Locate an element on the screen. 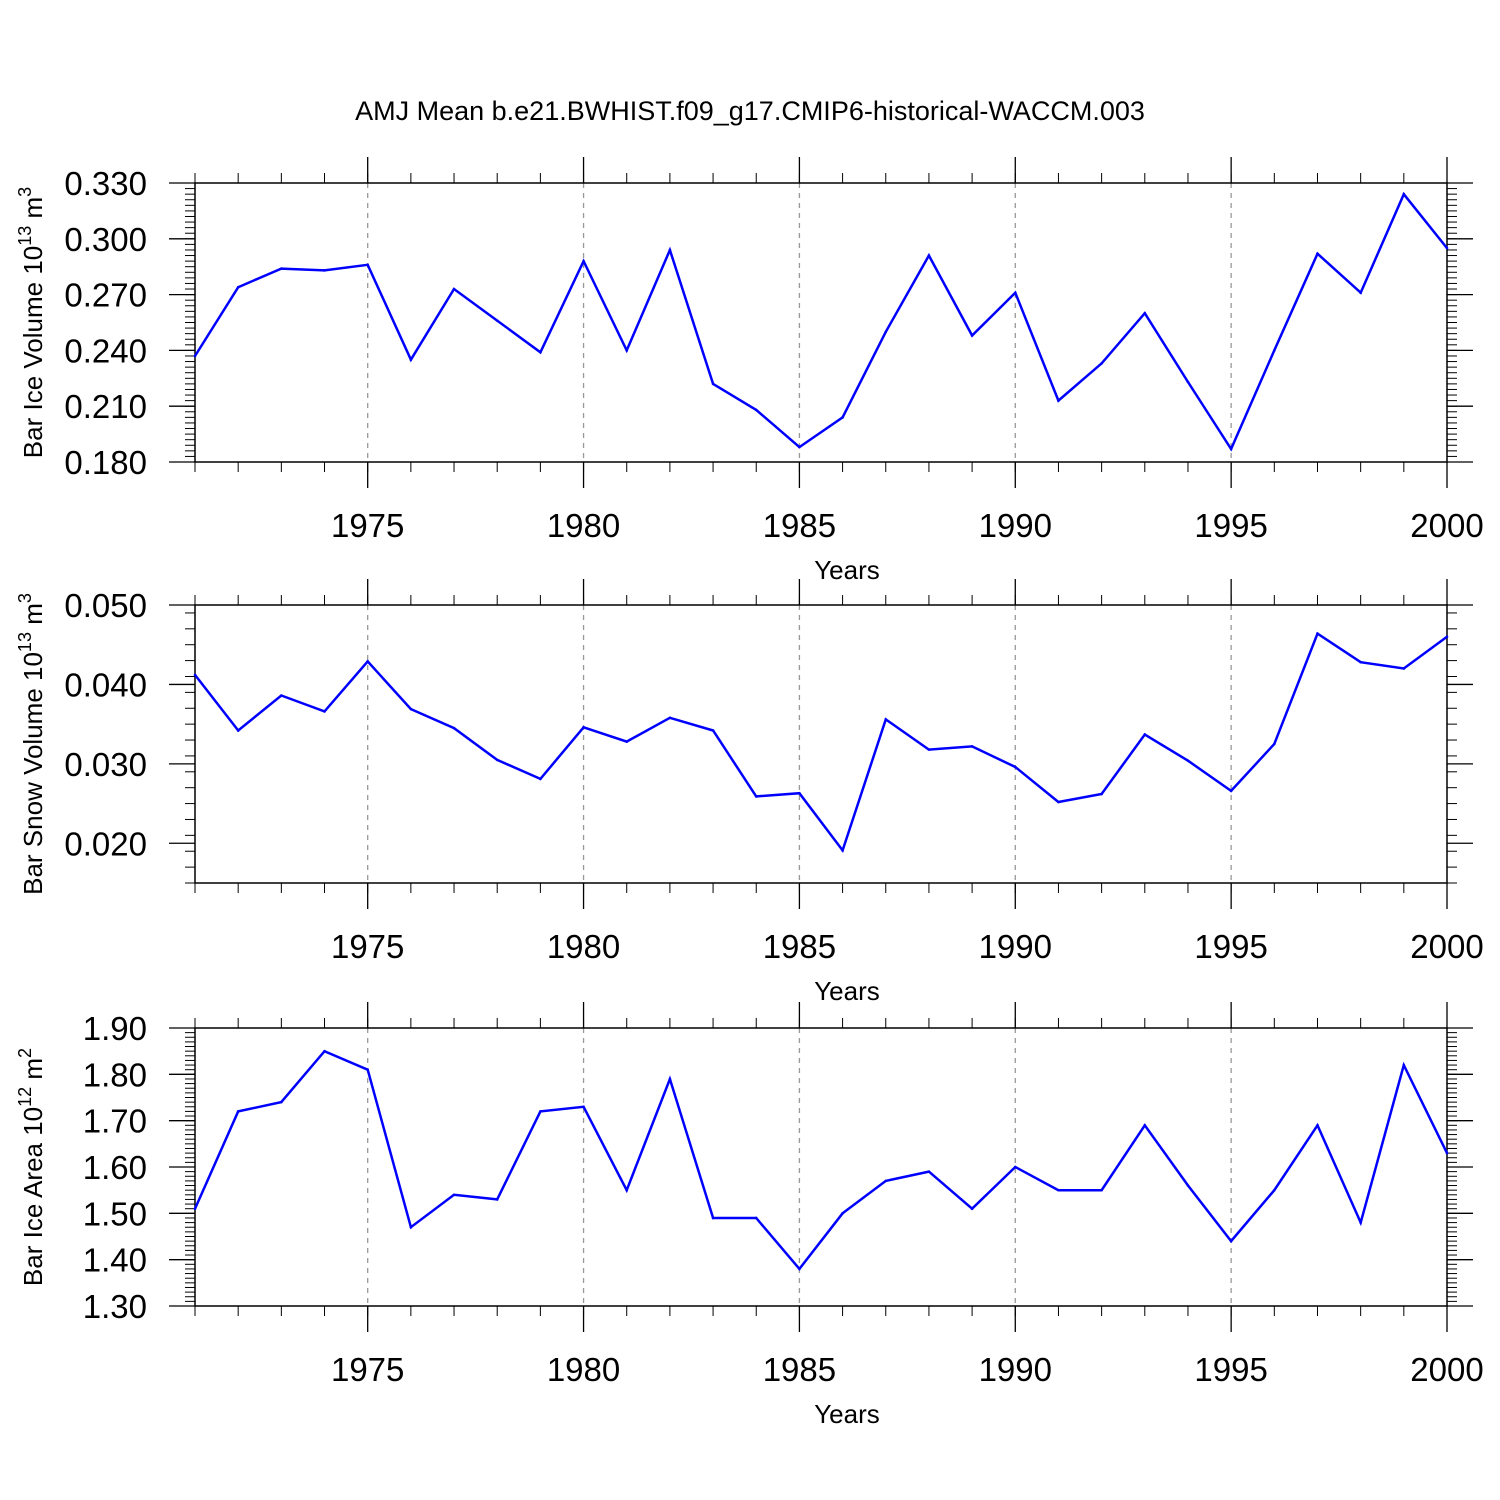 The height and width of the screenshot is (1500, 1500). y-axis-title: Bar Snow Volume 1013 m3 is located at coordinates (31, 744).